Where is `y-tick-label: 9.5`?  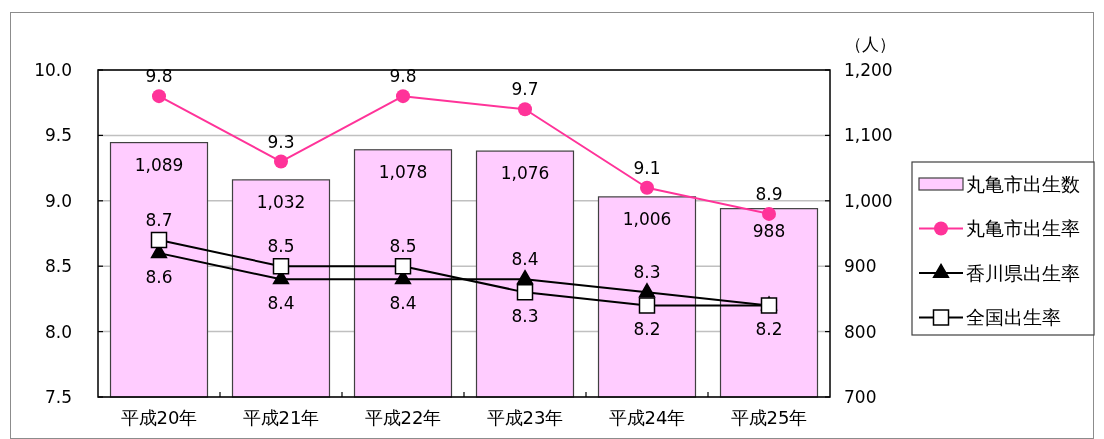
y-tick-label: 9.5 is located at coordinates (58, 135).